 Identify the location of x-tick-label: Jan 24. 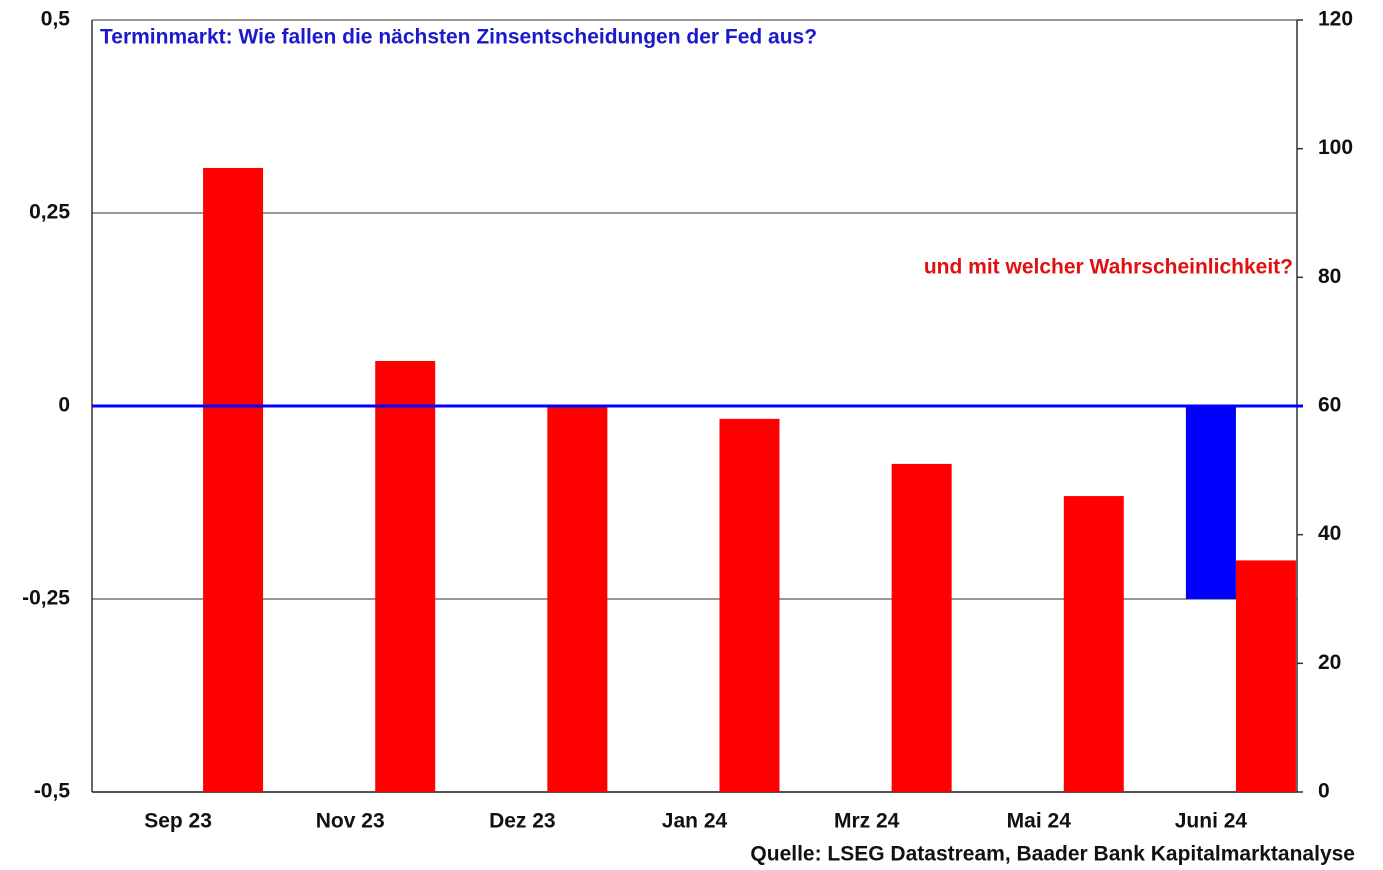
(695, 821).